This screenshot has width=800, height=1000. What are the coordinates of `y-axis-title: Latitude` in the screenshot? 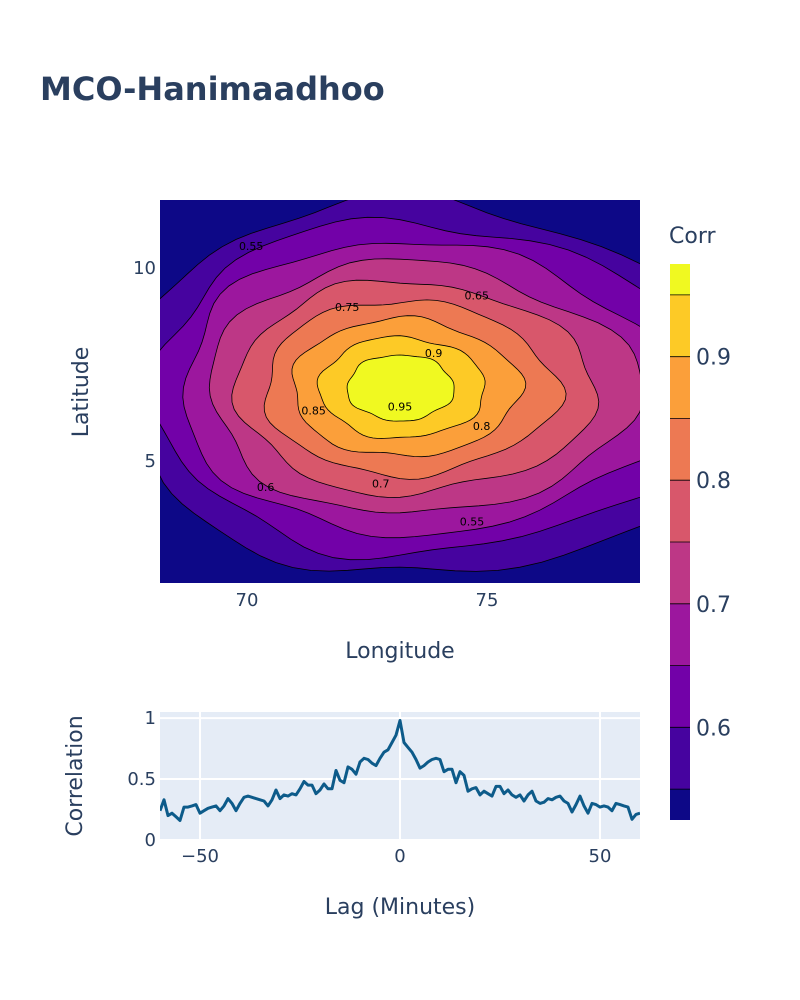 It's located at (81, 392).